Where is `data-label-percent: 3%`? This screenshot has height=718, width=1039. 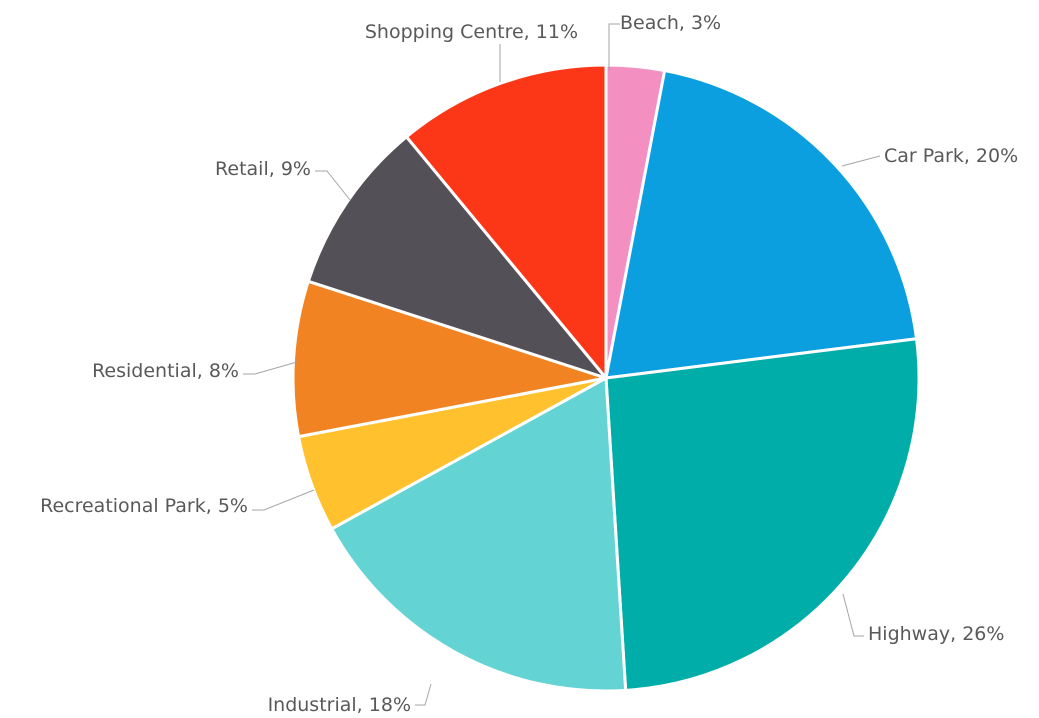 data-label-percent: 3% is located at coordinates (706, 23).